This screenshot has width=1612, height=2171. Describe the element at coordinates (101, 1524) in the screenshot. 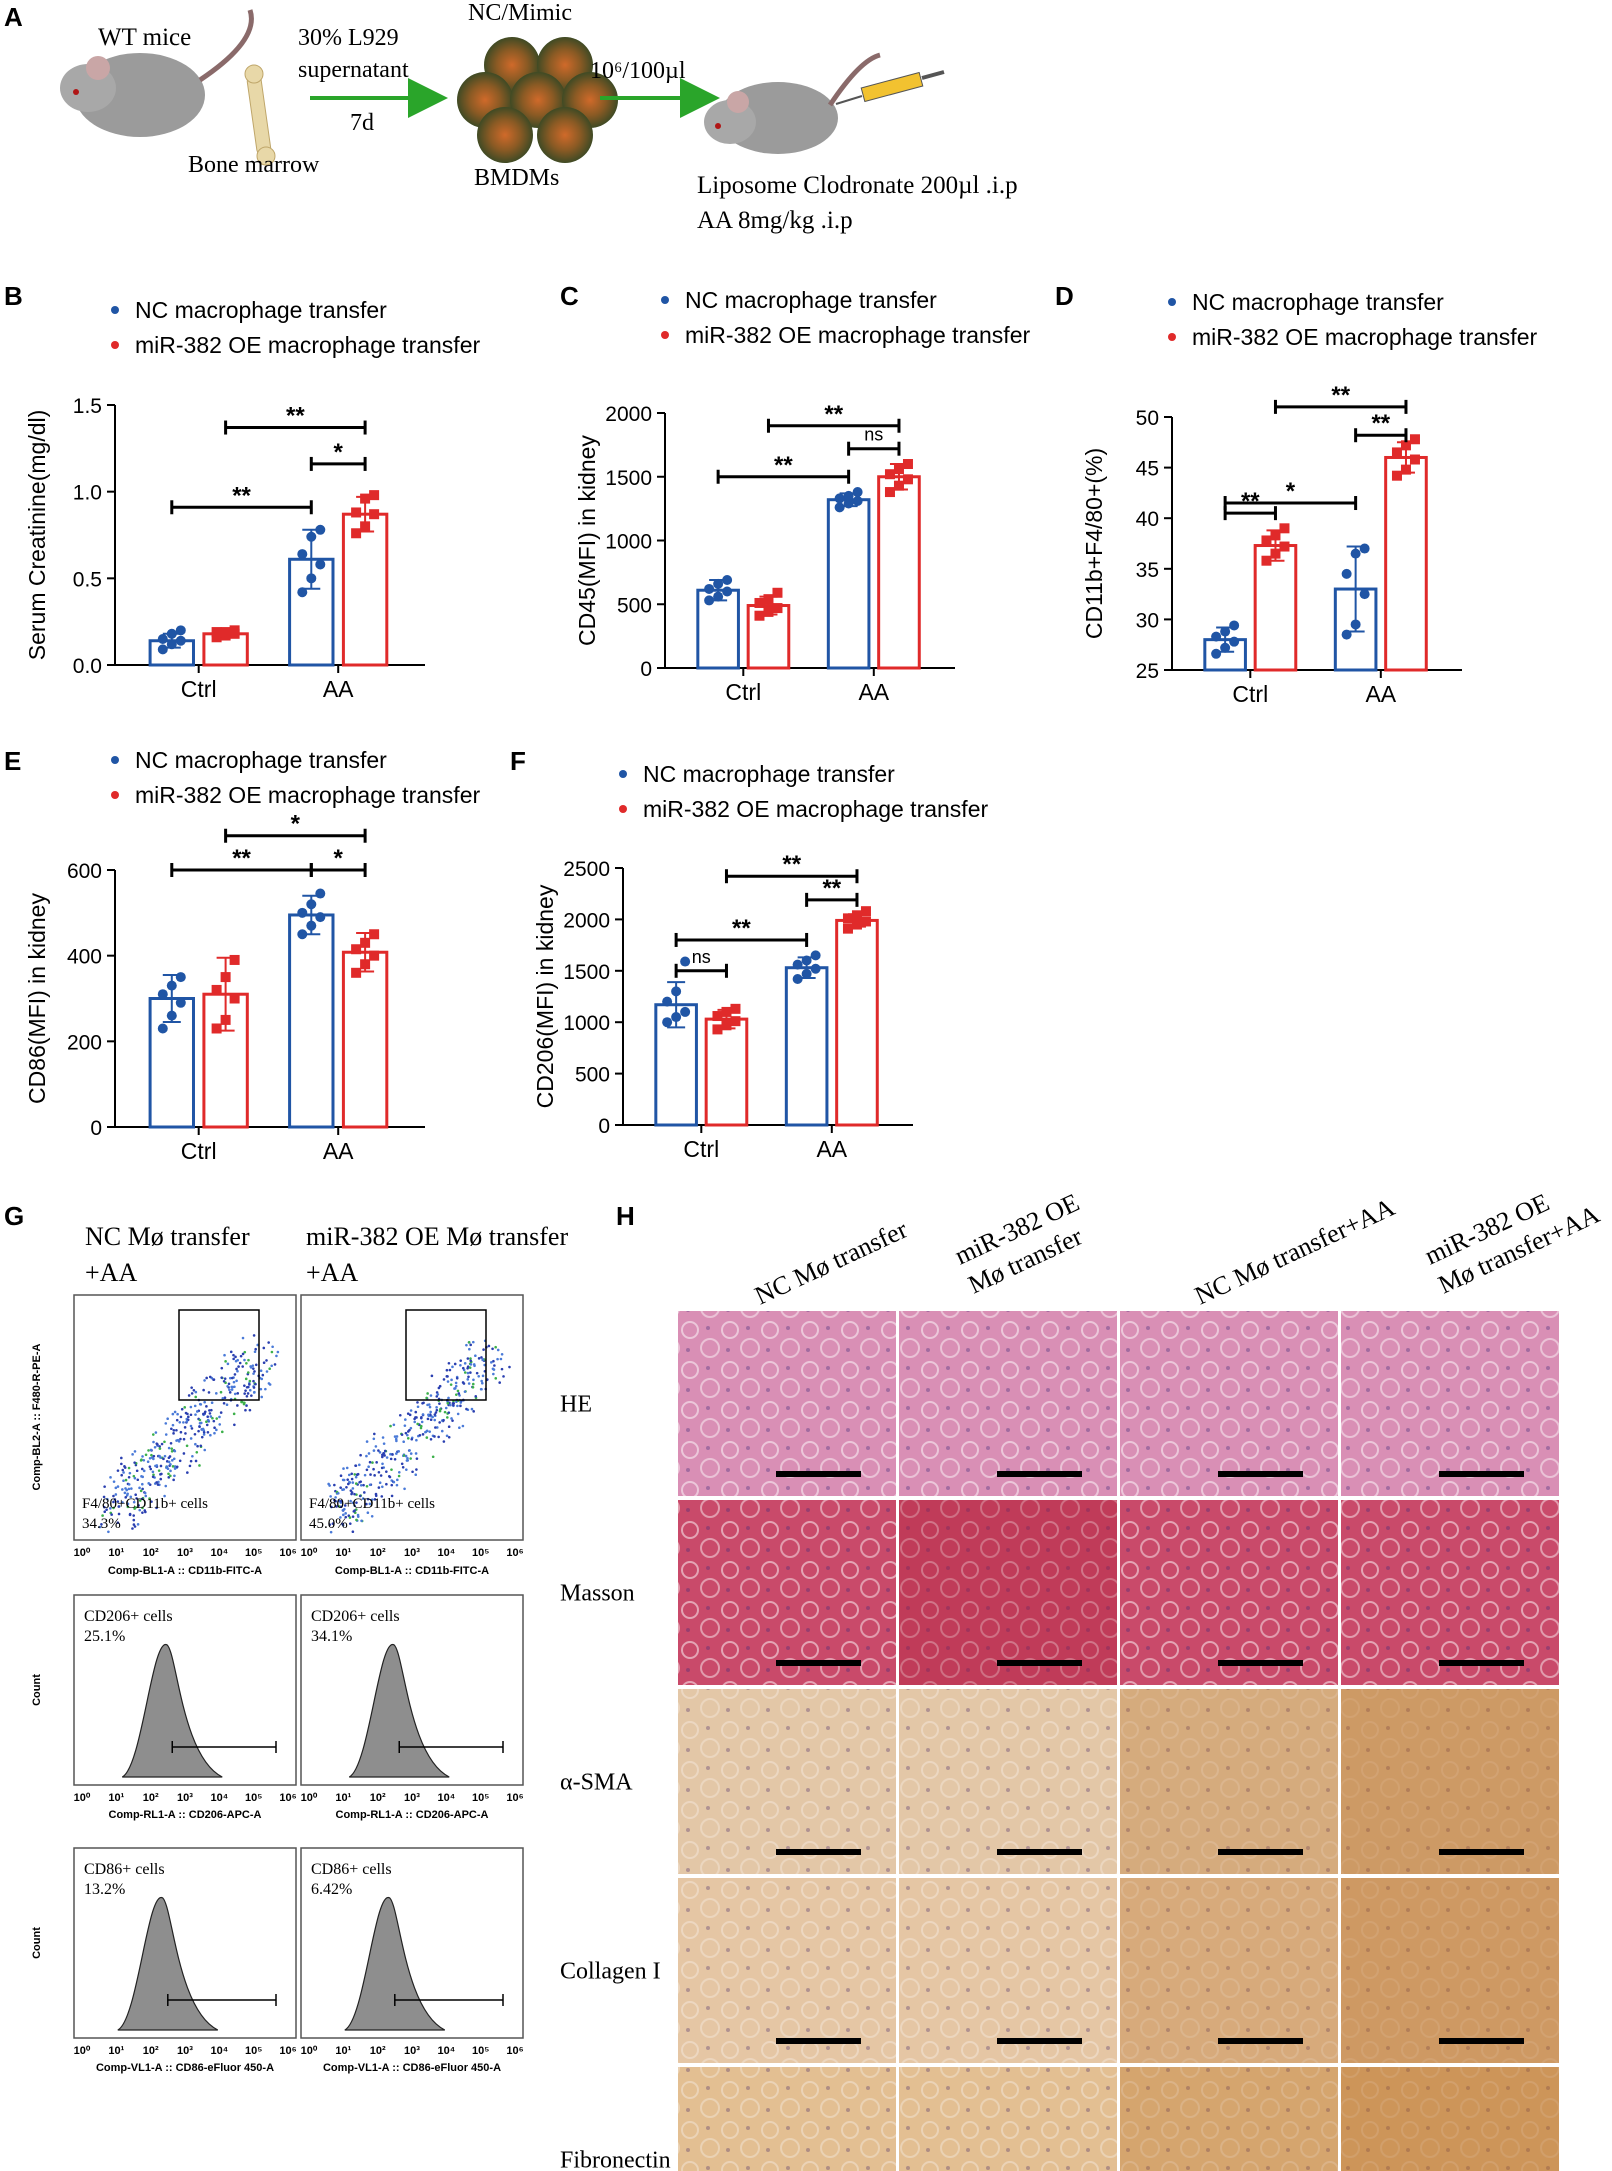

I see `gate-percent: 34.3%` at that location.